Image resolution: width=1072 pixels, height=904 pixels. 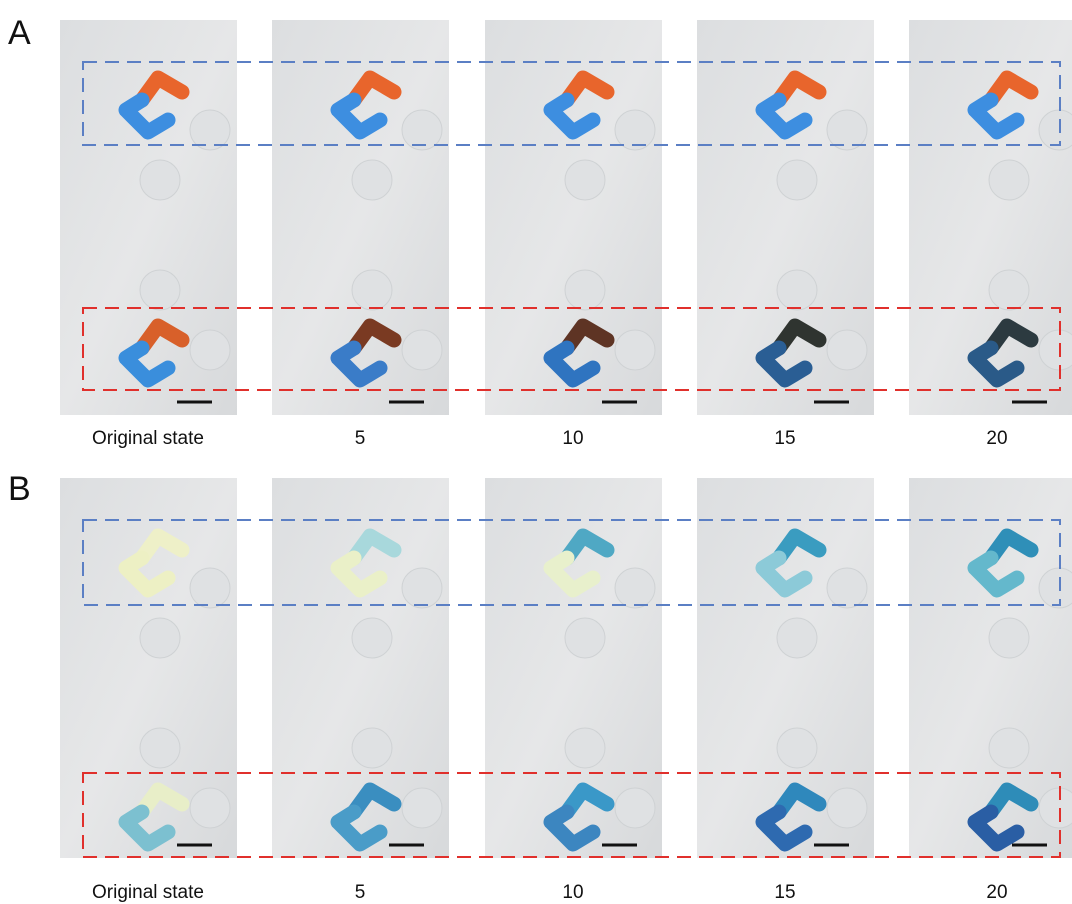 What do you see at coordinates (19, 33) in the screenshot?
I see `panel-label: A` at bounding box center [19, 33].